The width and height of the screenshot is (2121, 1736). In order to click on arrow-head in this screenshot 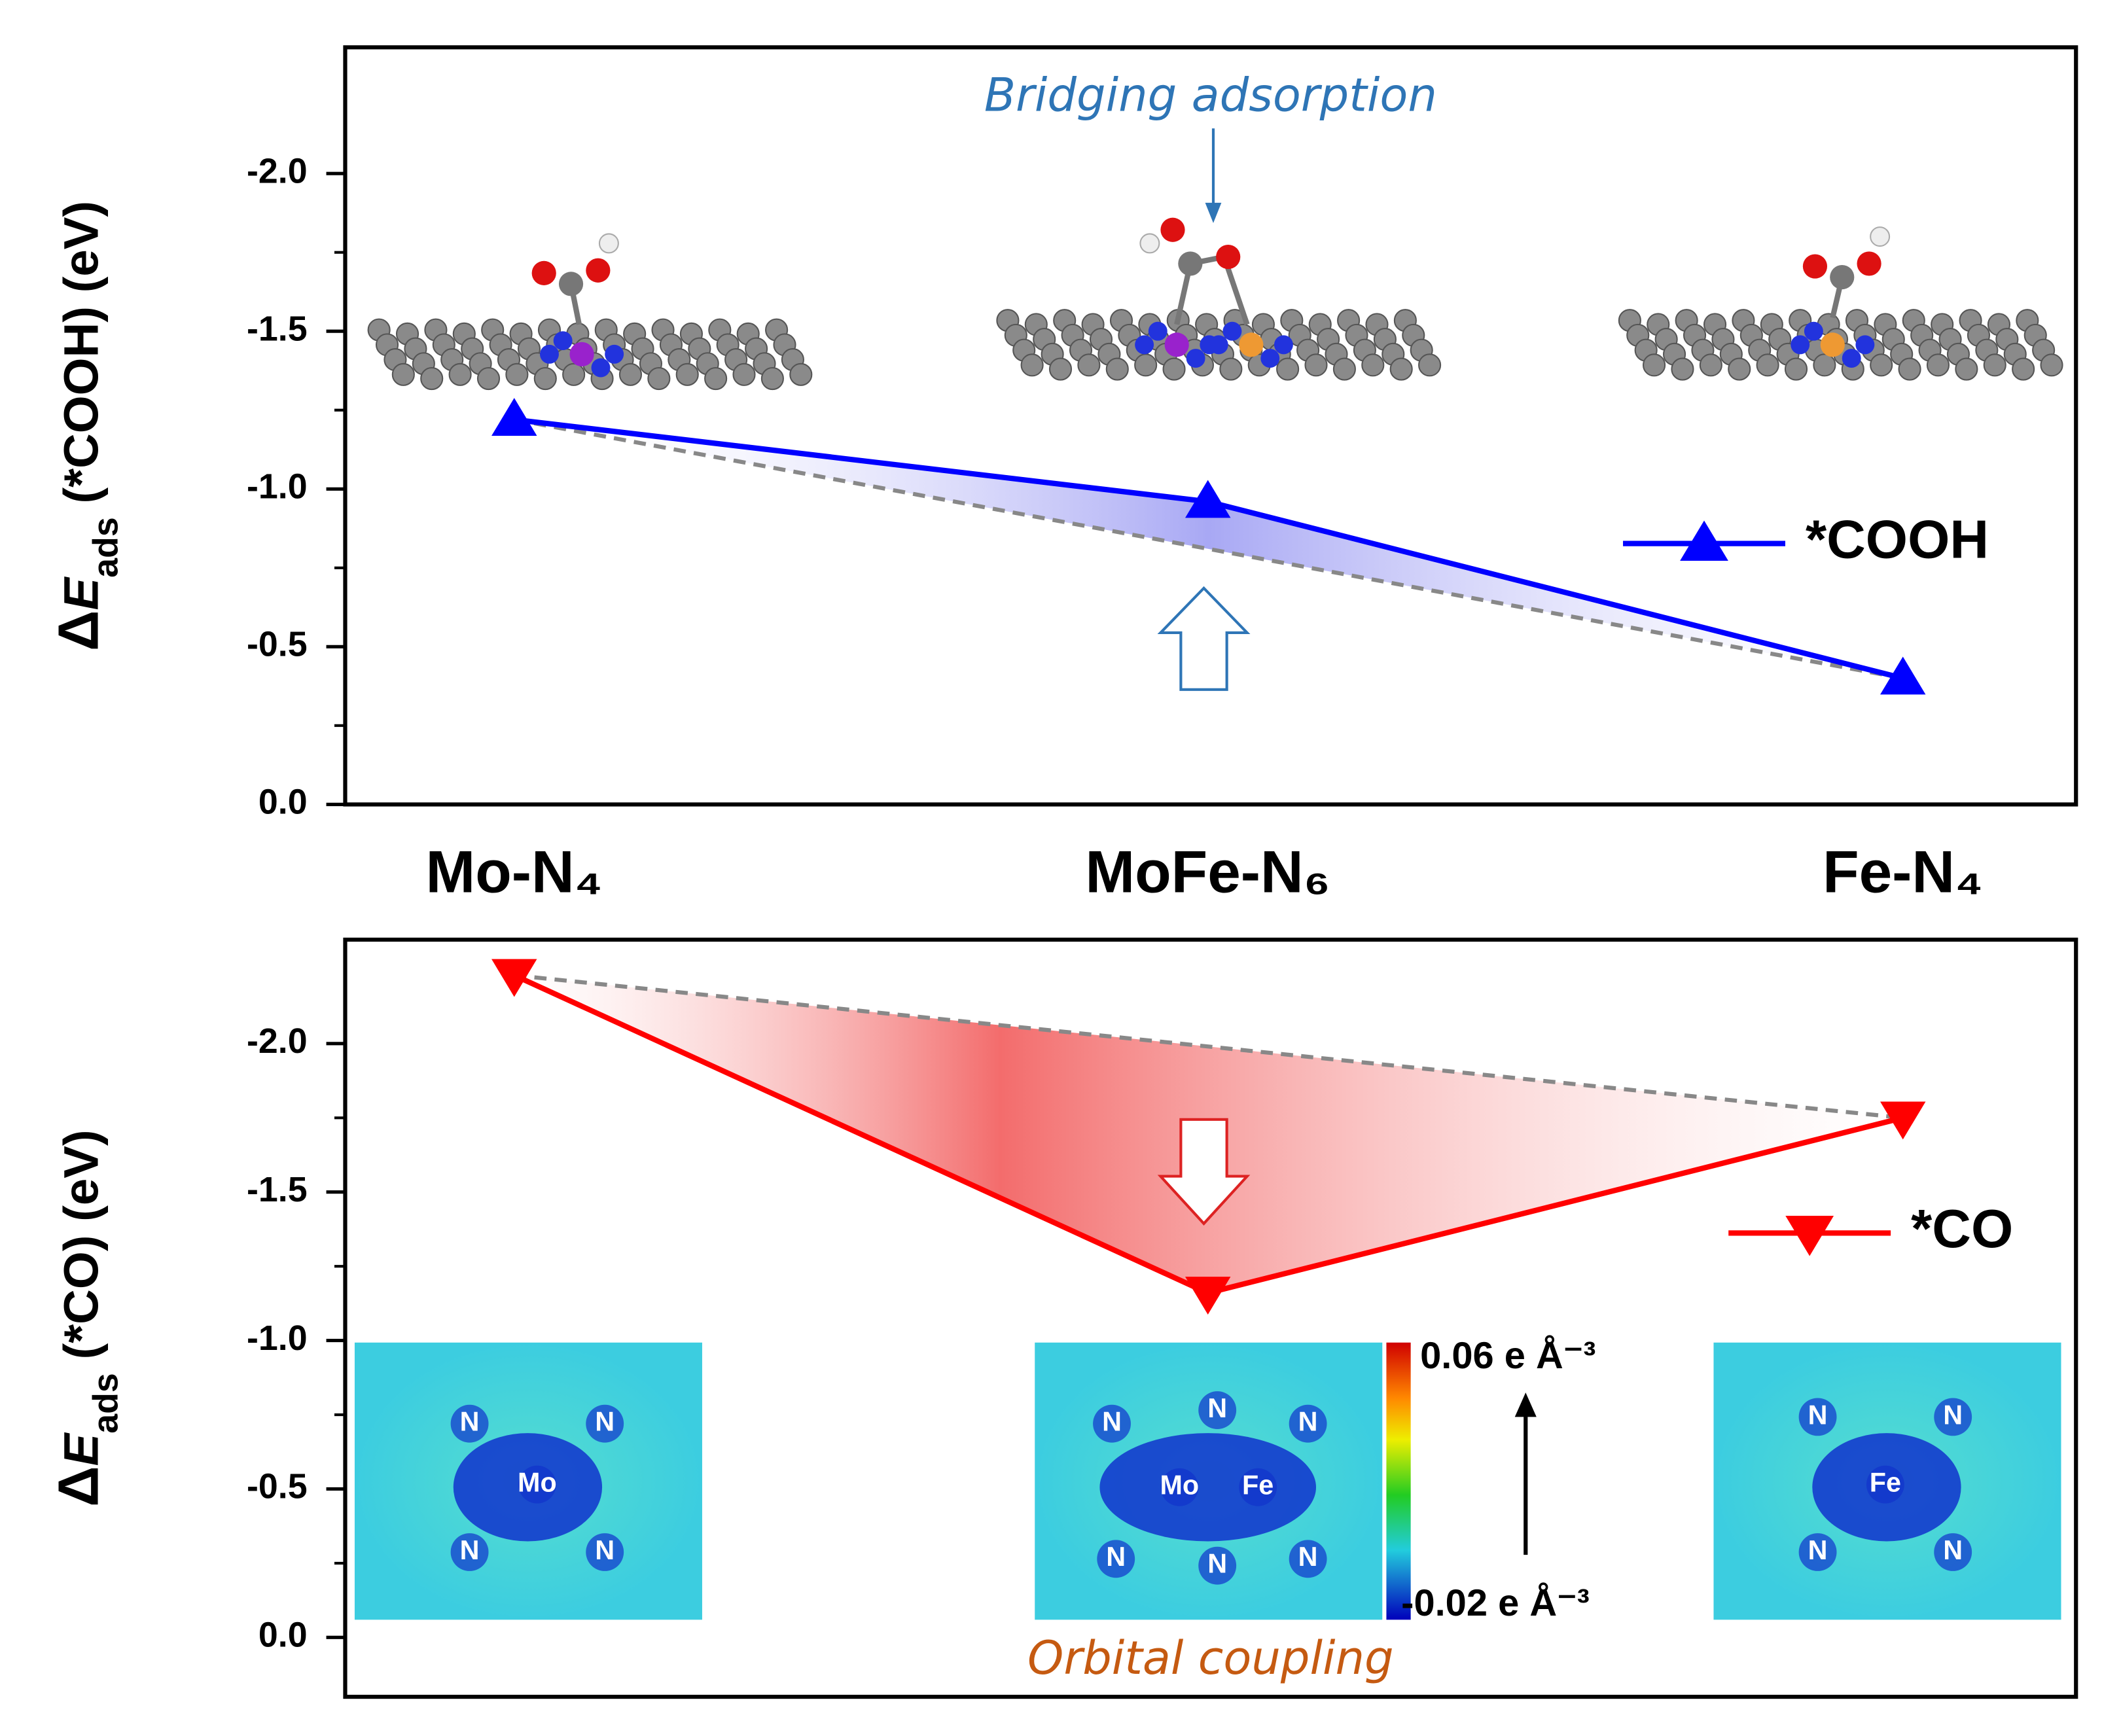, I will do `click(1525, 1404)`.